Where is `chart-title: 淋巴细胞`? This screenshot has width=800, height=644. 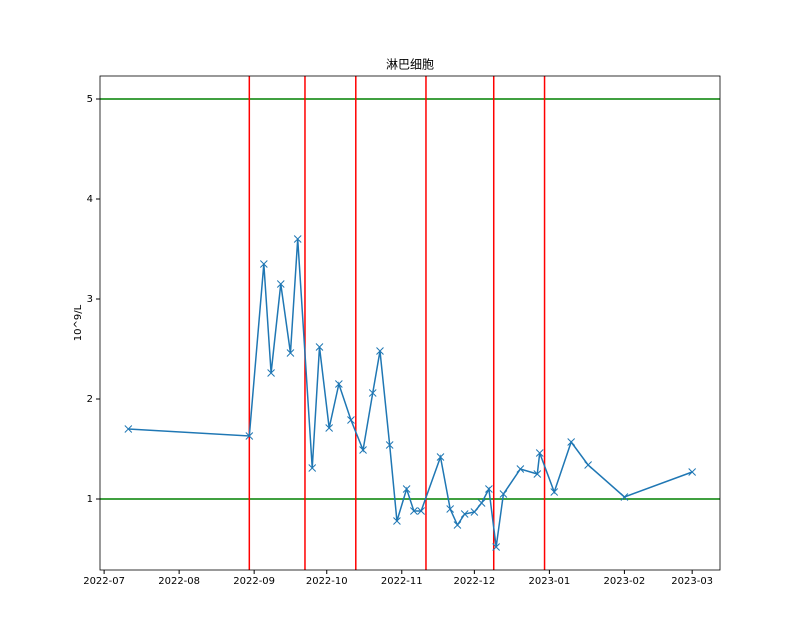 chart-title: 淋巴细胞 is located at coordinates (410, 65).